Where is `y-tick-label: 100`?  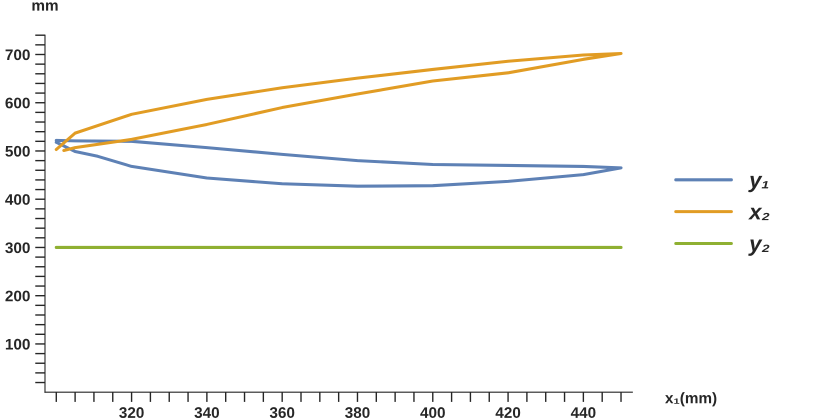 y-tick-label: 100 is located at coordinates (18, 344).